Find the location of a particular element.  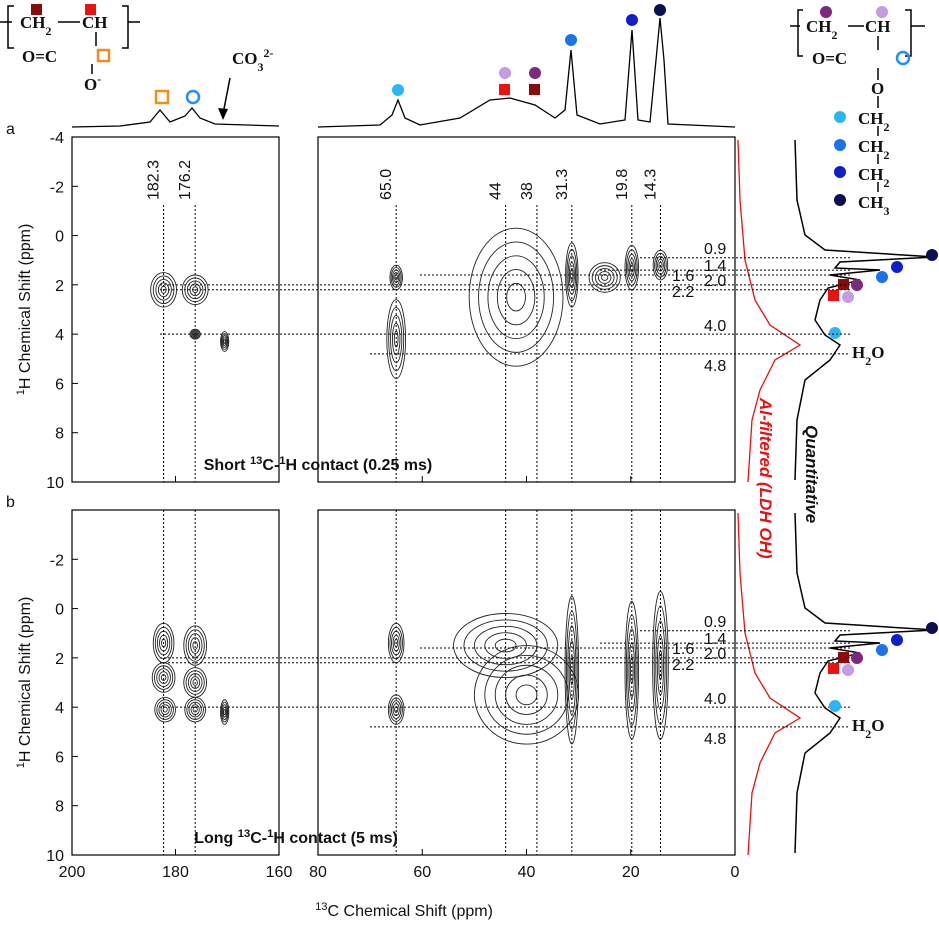

text-part: C Chemical Shift (ppm) is located at coordinates (410, 911).